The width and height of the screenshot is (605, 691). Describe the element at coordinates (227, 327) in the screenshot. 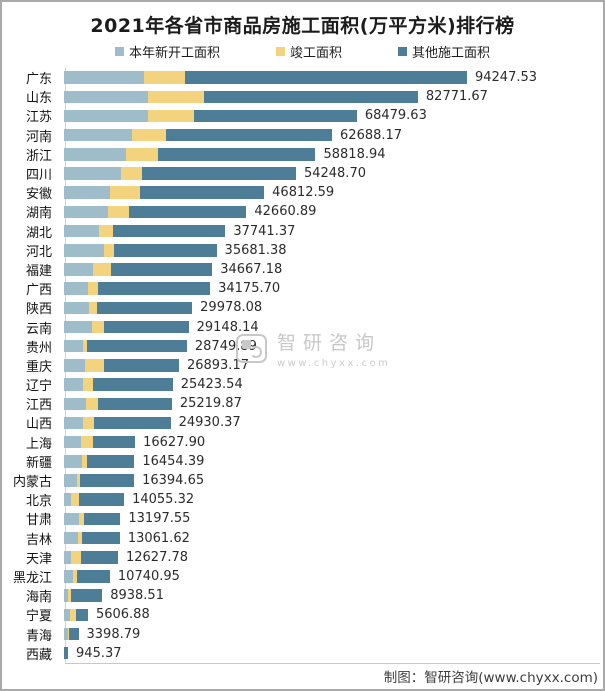

I see `value-label: 29148.14` at that location.